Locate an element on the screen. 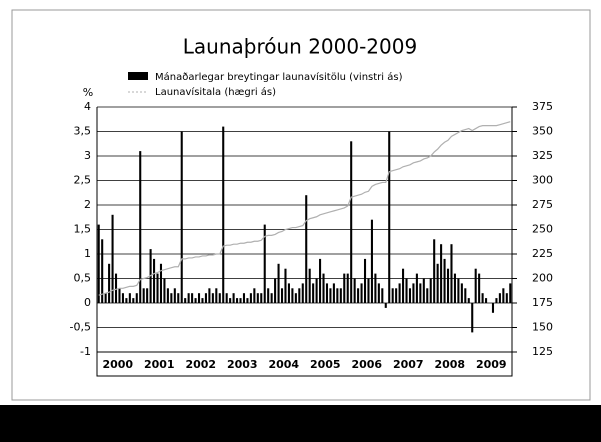 The width and height of the screenshot is (601, 442). chart-title: Launaþróun 2000-2009 is located at coordinates (300, 47).